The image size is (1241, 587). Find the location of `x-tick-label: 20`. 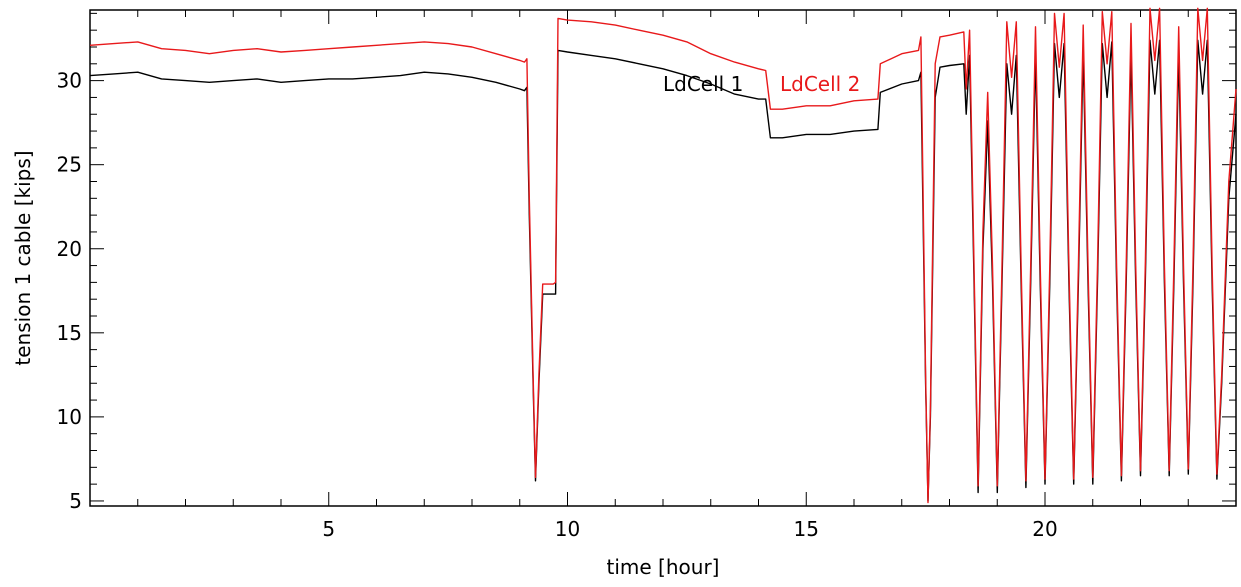

x-tick-label: 20 is located at coordinates (1044, 529).